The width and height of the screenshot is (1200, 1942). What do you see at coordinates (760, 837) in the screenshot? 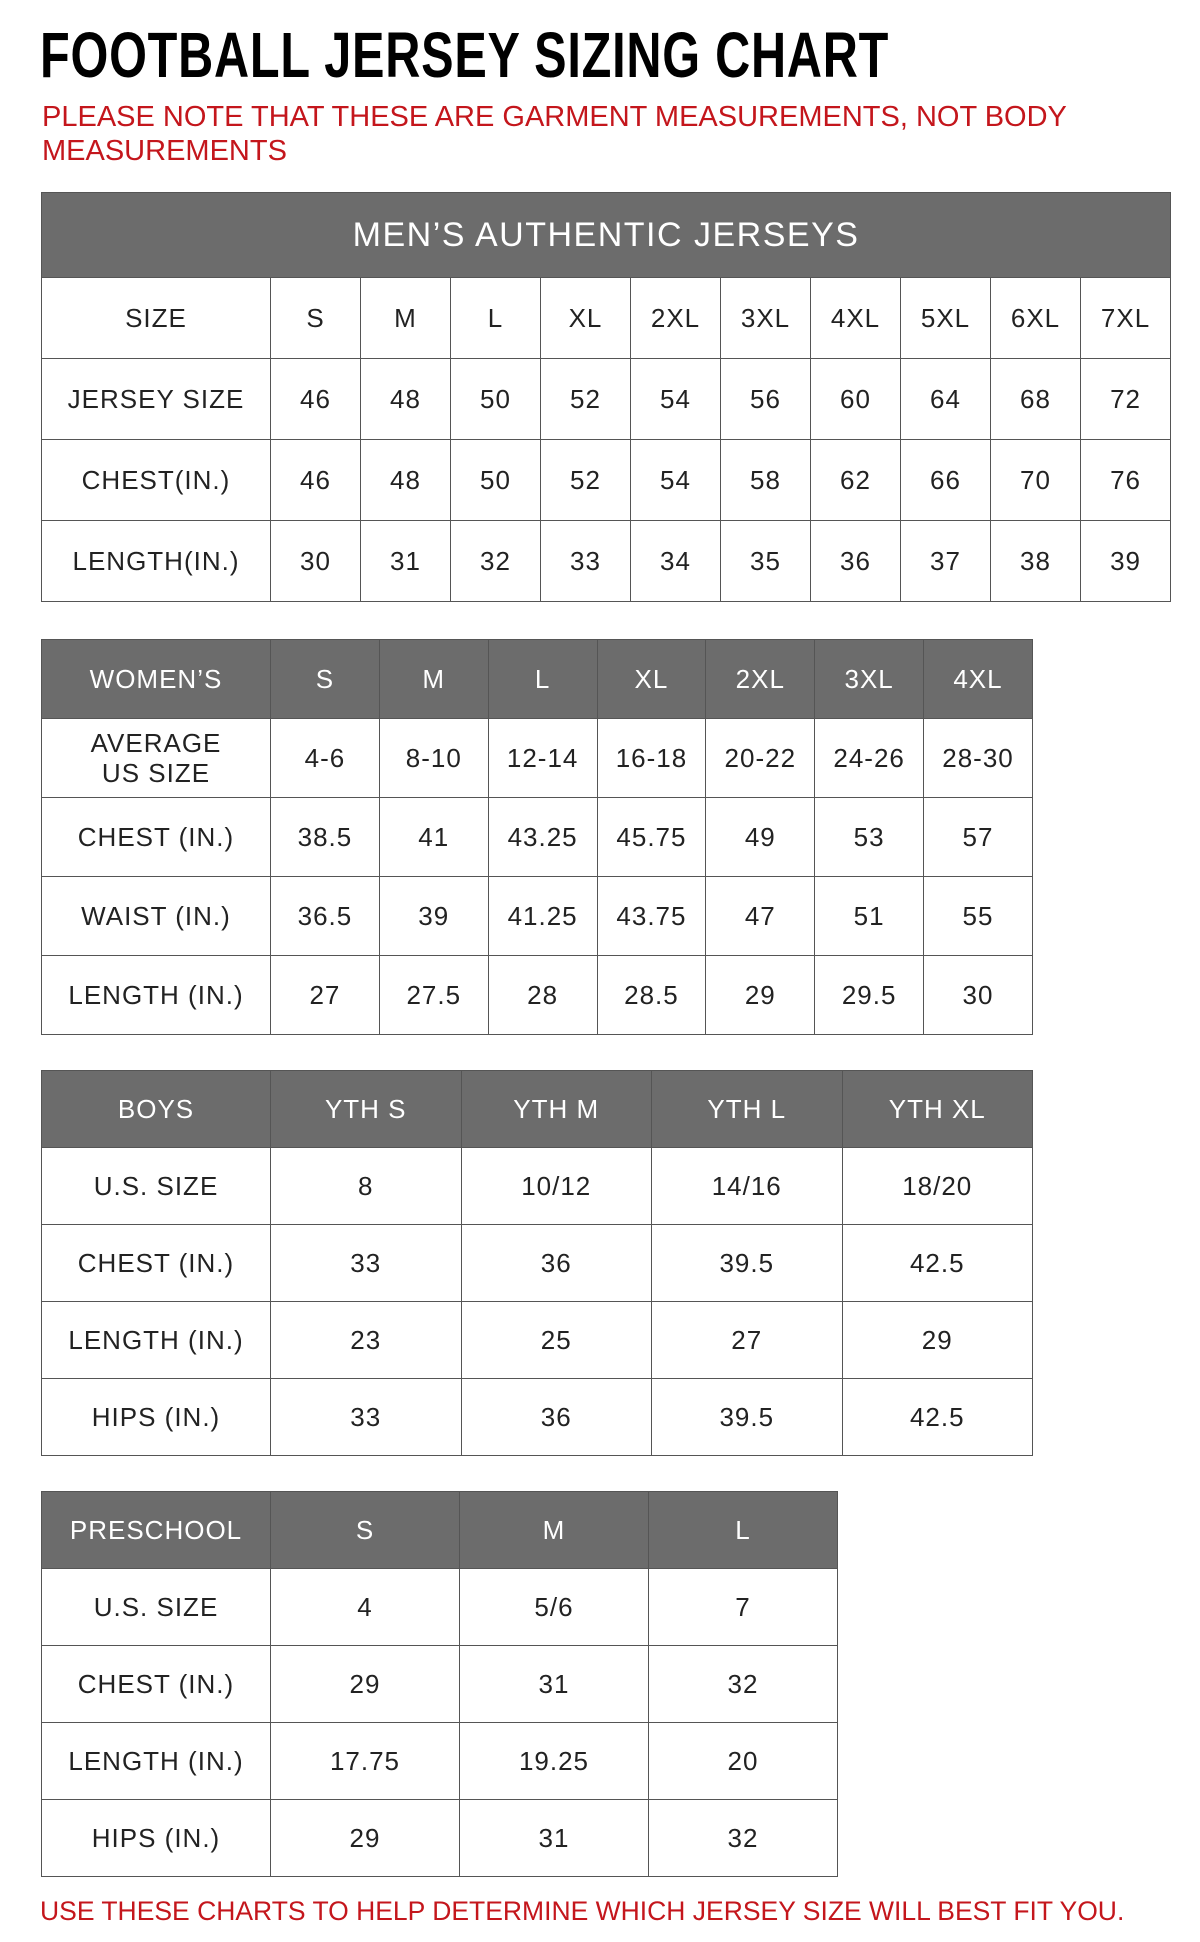
I see `table-cell: 49` at bounding box center [760, 837].